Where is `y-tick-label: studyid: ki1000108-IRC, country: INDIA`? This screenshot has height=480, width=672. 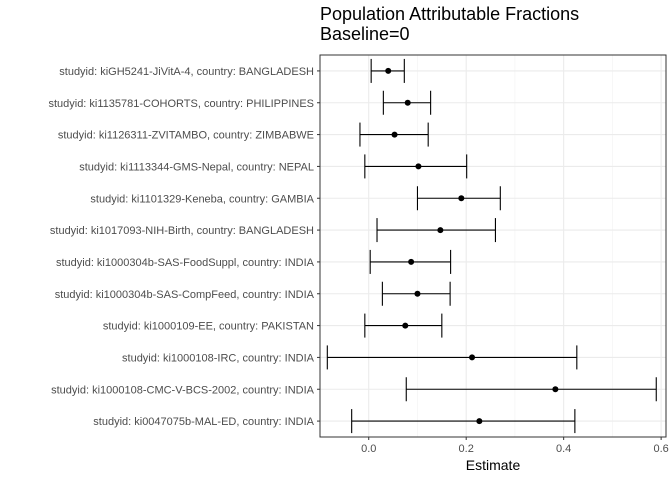 y-tick-label: studyid: ki1000108-IRC, country: INDIA is located at coordinates (218, 358).